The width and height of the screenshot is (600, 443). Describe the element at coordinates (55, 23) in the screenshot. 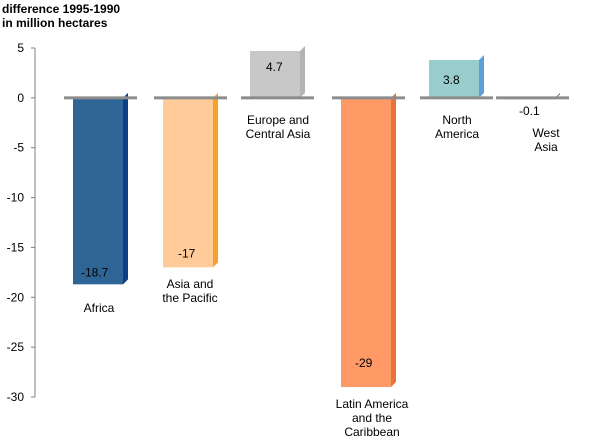

I see `chart-title-line-2: in million hectares` at that location.